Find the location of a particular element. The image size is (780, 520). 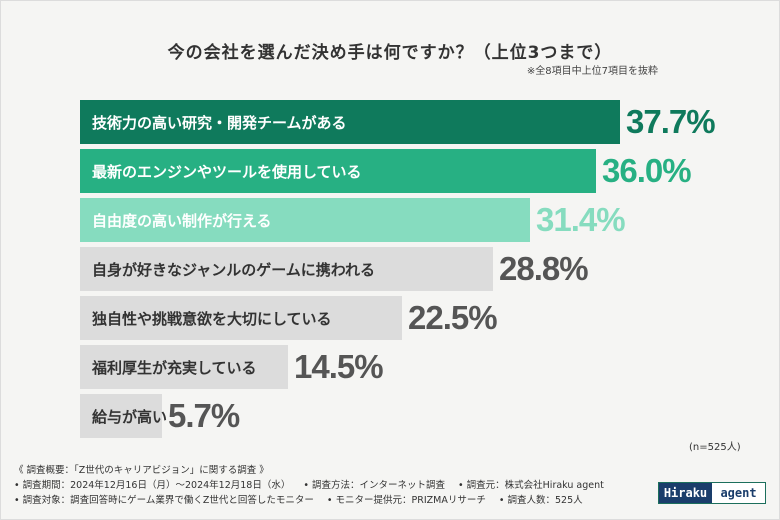

hiraku-agent-logo: Hiraku agent is located at coordinates (712, 493).